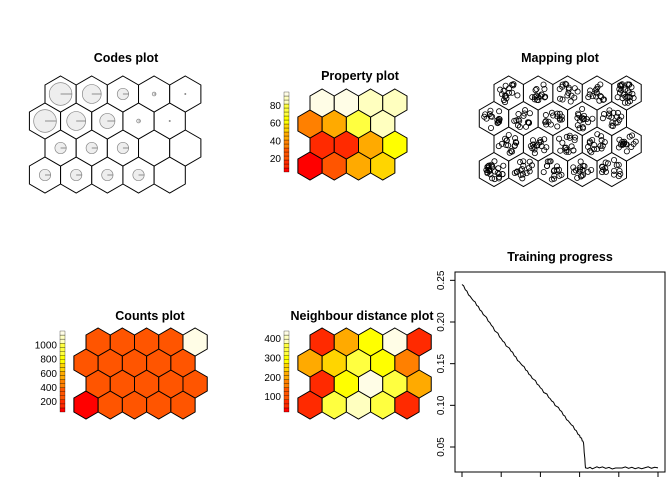  Describe the element at coordinates (272, 359) in the screenshot. I see `neighbour-legend-tick-label: 300` at that location.